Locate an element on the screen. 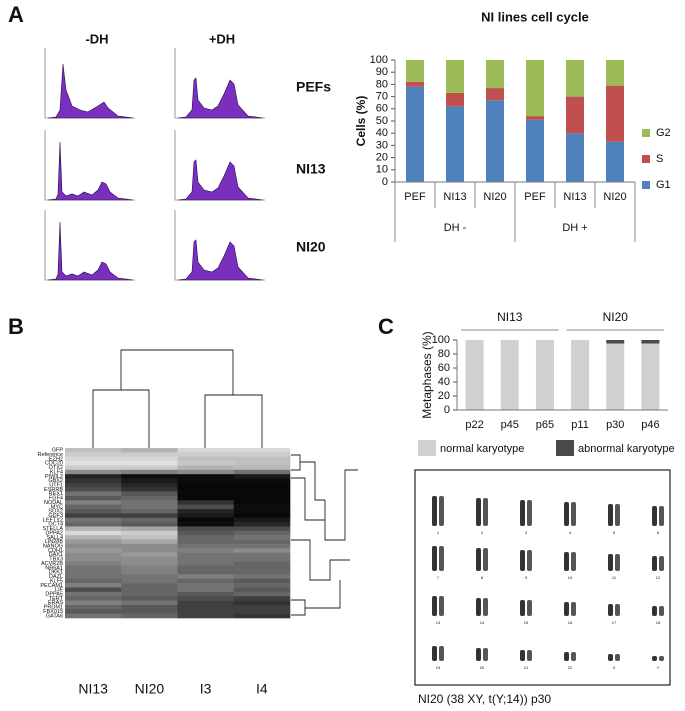 This screenshot has width=685, height=711. group-label: DH - is located at coordinates (455, 228).